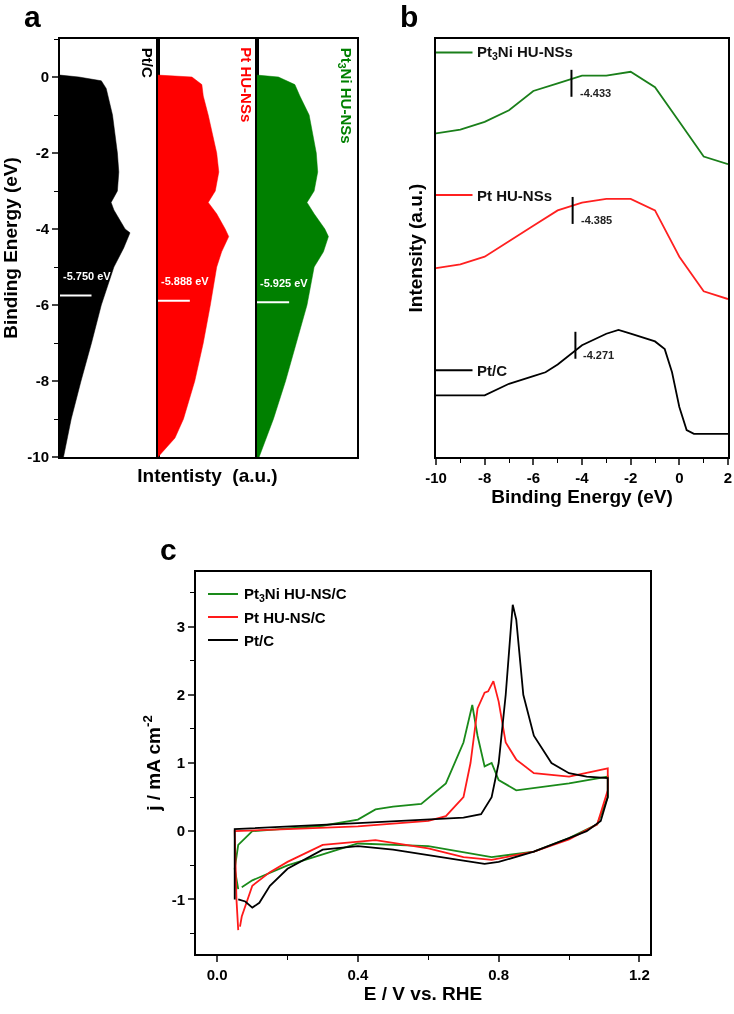  Describe the element at coordinates (147, 62) in the screenshot. I see `text: Pt/C` at that location.